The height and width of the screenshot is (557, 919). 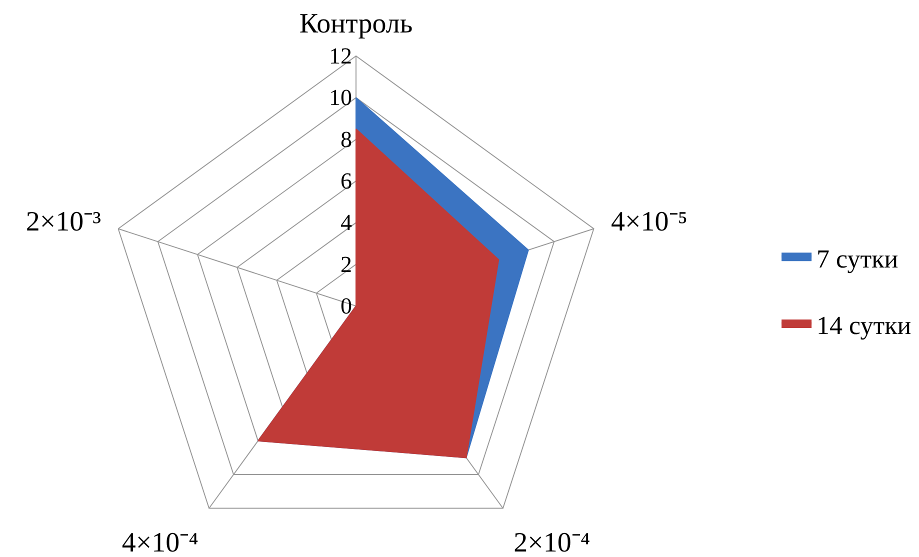 I want to click on spoke-label: 4×10⁻⁴, so click(x=160, y=542).